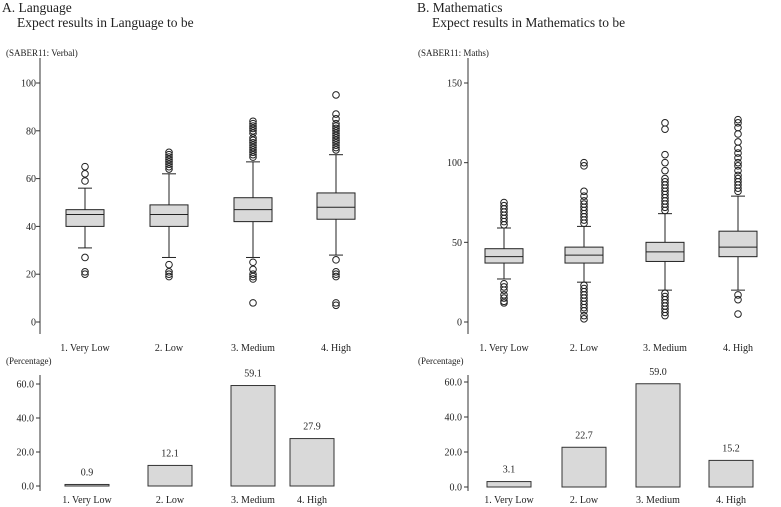 The height and width of the screenshot is (507, 781). What do you see at coordinates (105, 22) in the screenshot?
I see `panel-a-title: Expect results in Language to be` at bounding box center [105, 22].